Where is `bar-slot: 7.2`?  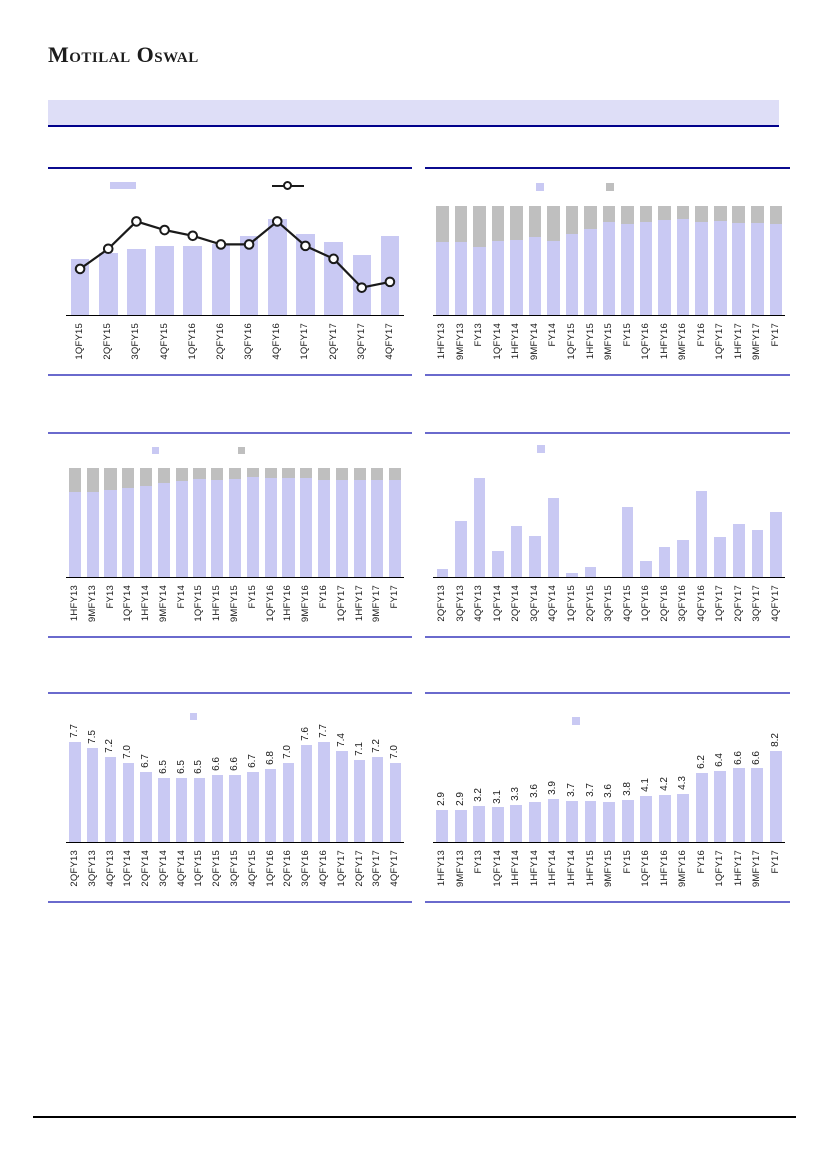 bar-slot: 7.2 is located at coordinates (378, 769).